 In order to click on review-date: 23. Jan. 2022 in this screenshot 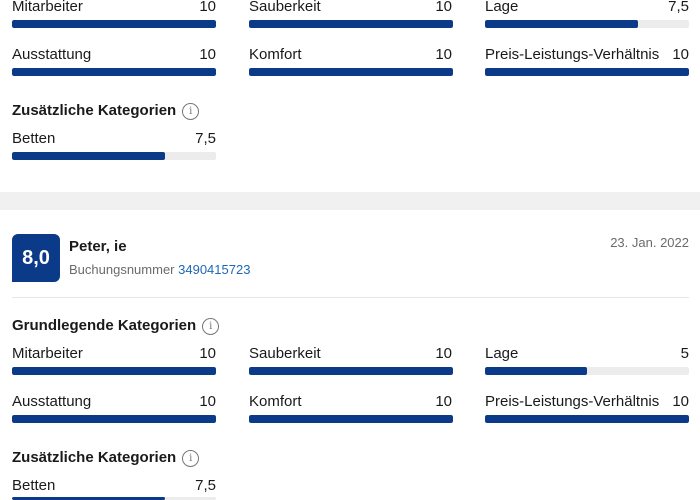, I will do `click(649, 242)`.